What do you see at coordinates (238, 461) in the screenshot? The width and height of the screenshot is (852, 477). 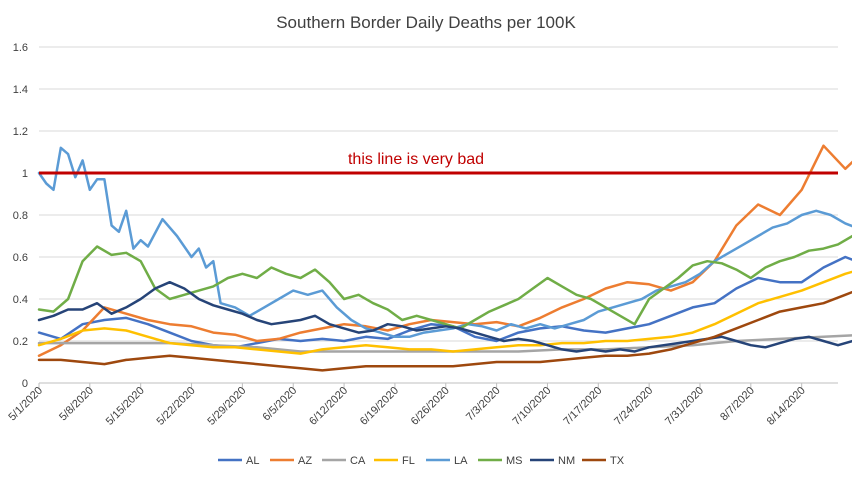 I see `legend-item-al: AL` at bounding box center [238, 461].